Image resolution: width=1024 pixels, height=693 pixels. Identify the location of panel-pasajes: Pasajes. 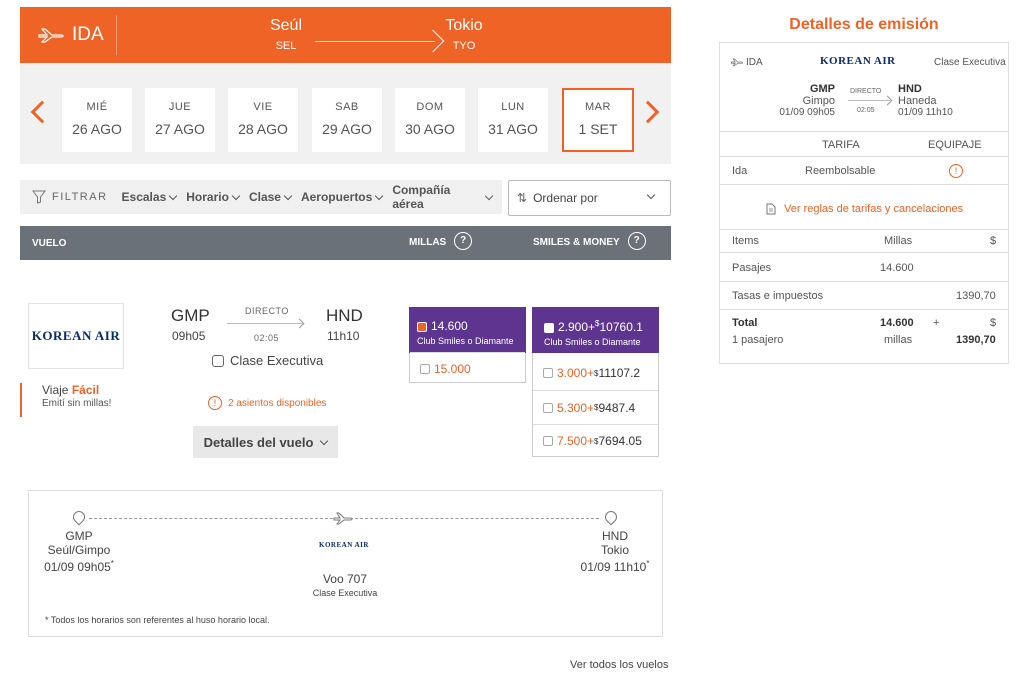
(752, 268).